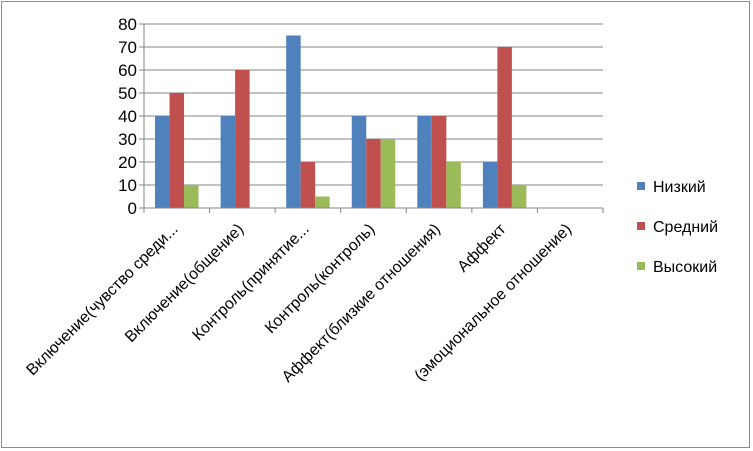 Image resolution: width=753 pixels, height=451 pixels. I want to click on y-tick-label: 20, so click(127, 162).